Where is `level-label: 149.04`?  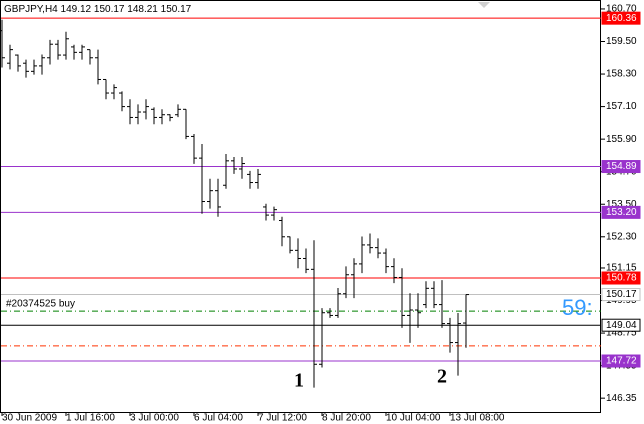
level-label: 149.04 is located at coordinates (621, 325).